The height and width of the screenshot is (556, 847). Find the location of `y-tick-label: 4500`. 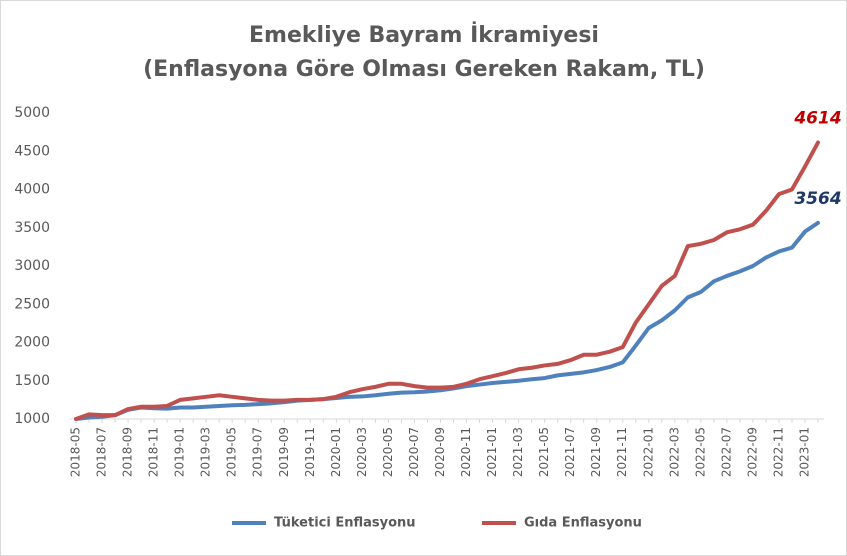

y-tick-label: 4500 is located at coordinates (32, 151).